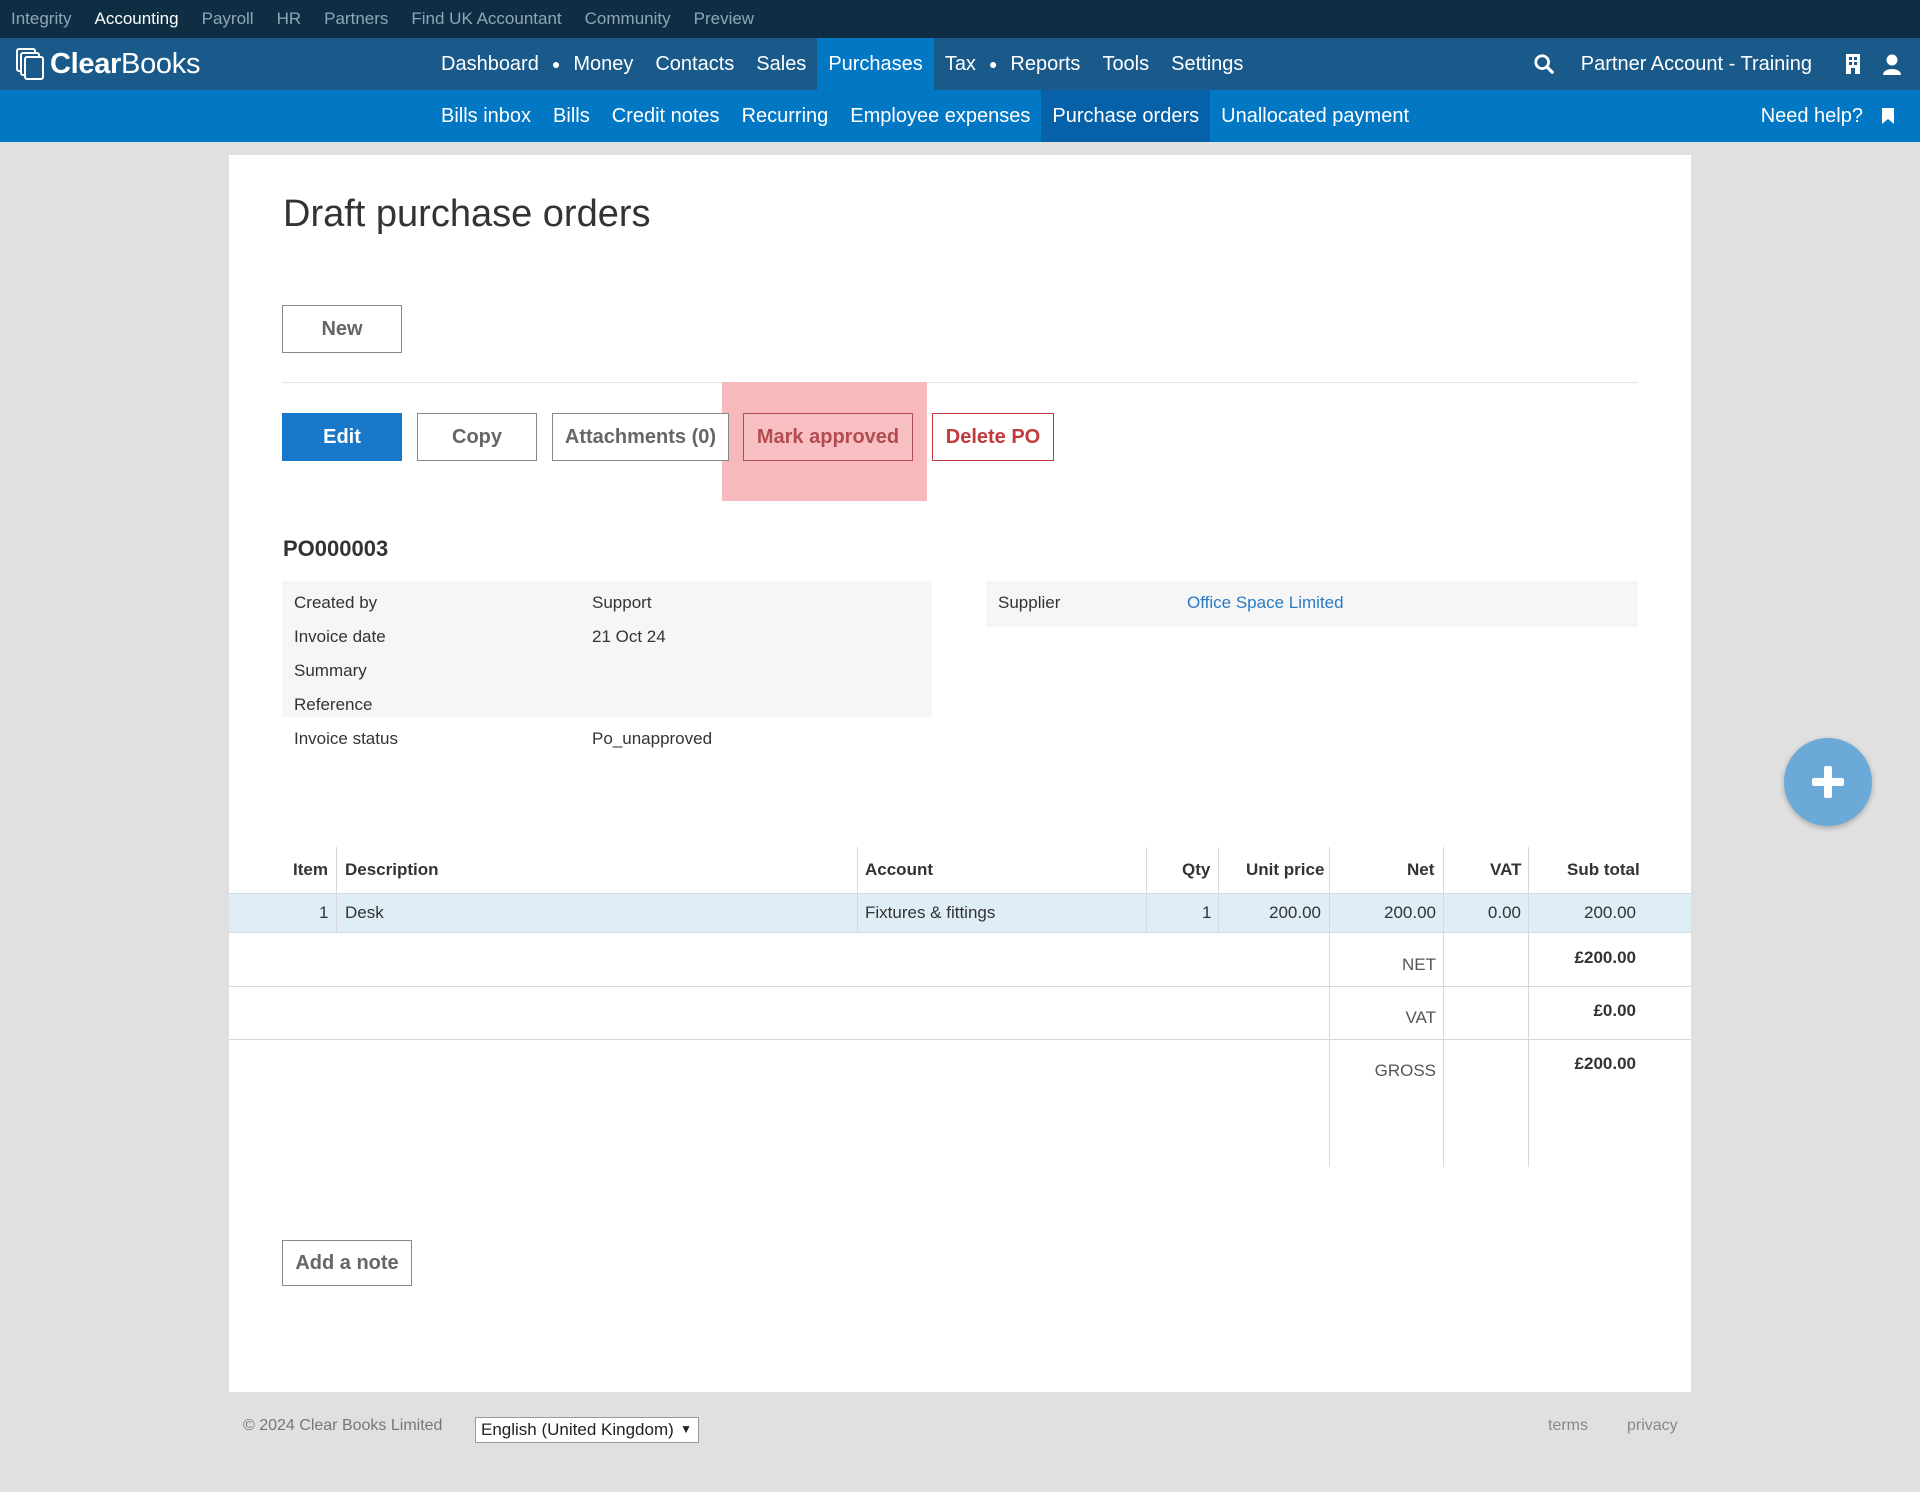 This screenshot has height=1492, width=1920. I want to click on header-account: Account, so click(899, 869).